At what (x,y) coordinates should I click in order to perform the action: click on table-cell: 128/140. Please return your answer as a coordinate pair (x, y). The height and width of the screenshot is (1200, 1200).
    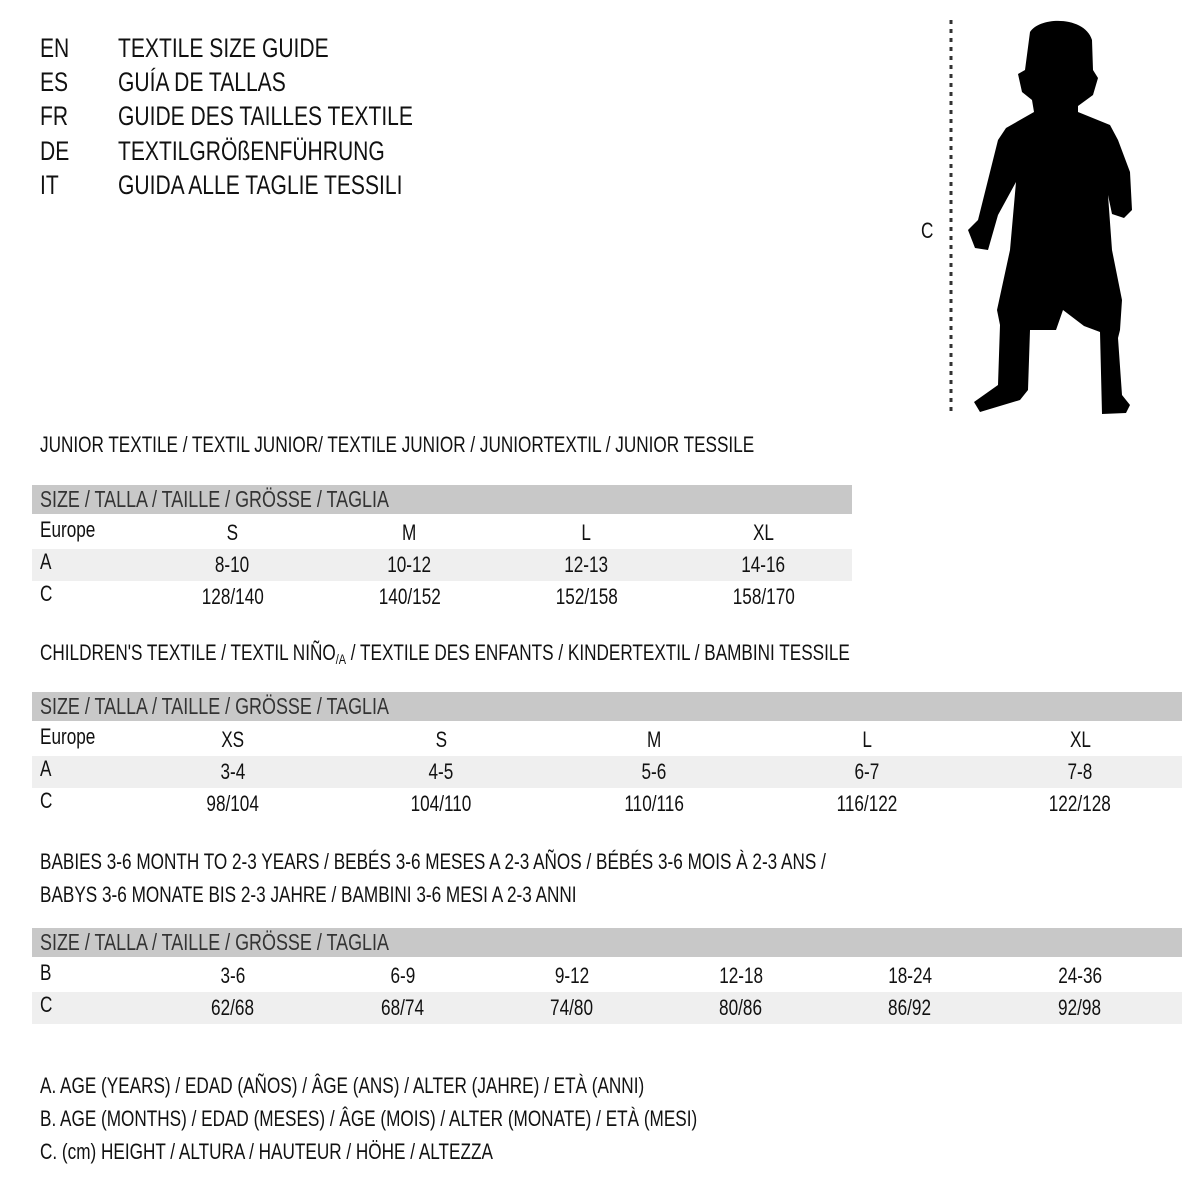
    Looking at the image, I should click on (232, 596).